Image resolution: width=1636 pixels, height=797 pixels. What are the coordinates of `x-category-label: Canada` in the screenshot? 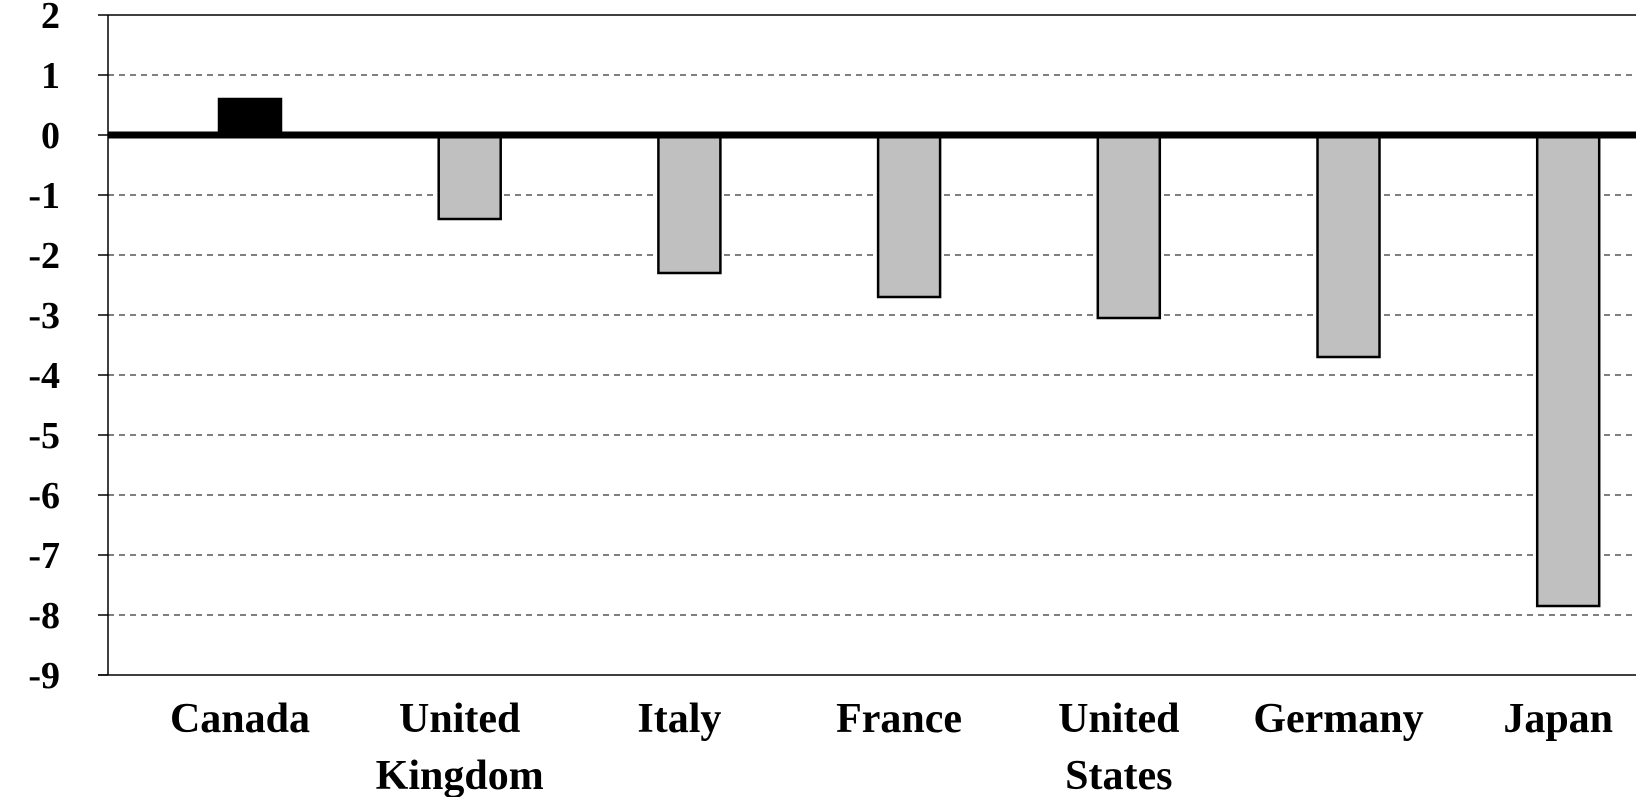 It's located at (240, 719).